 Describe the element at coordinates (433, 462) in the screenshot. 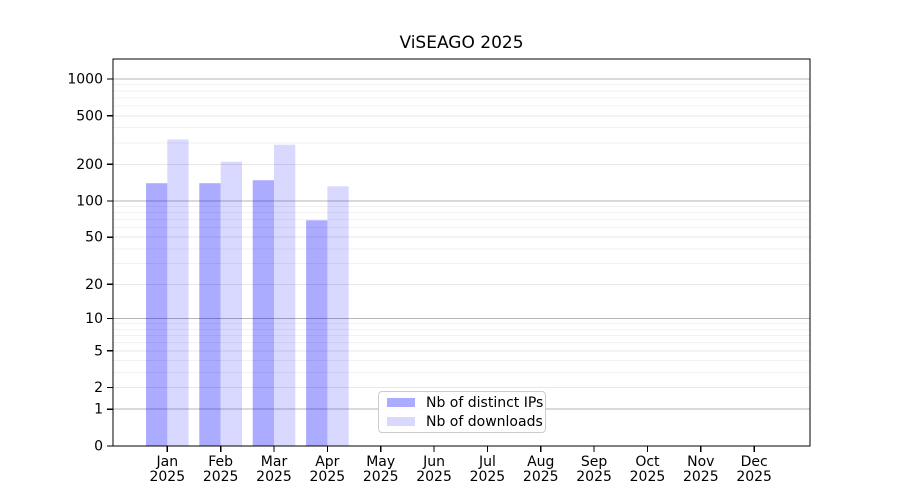

I see `x-tick-label-month: Jun` at that location.